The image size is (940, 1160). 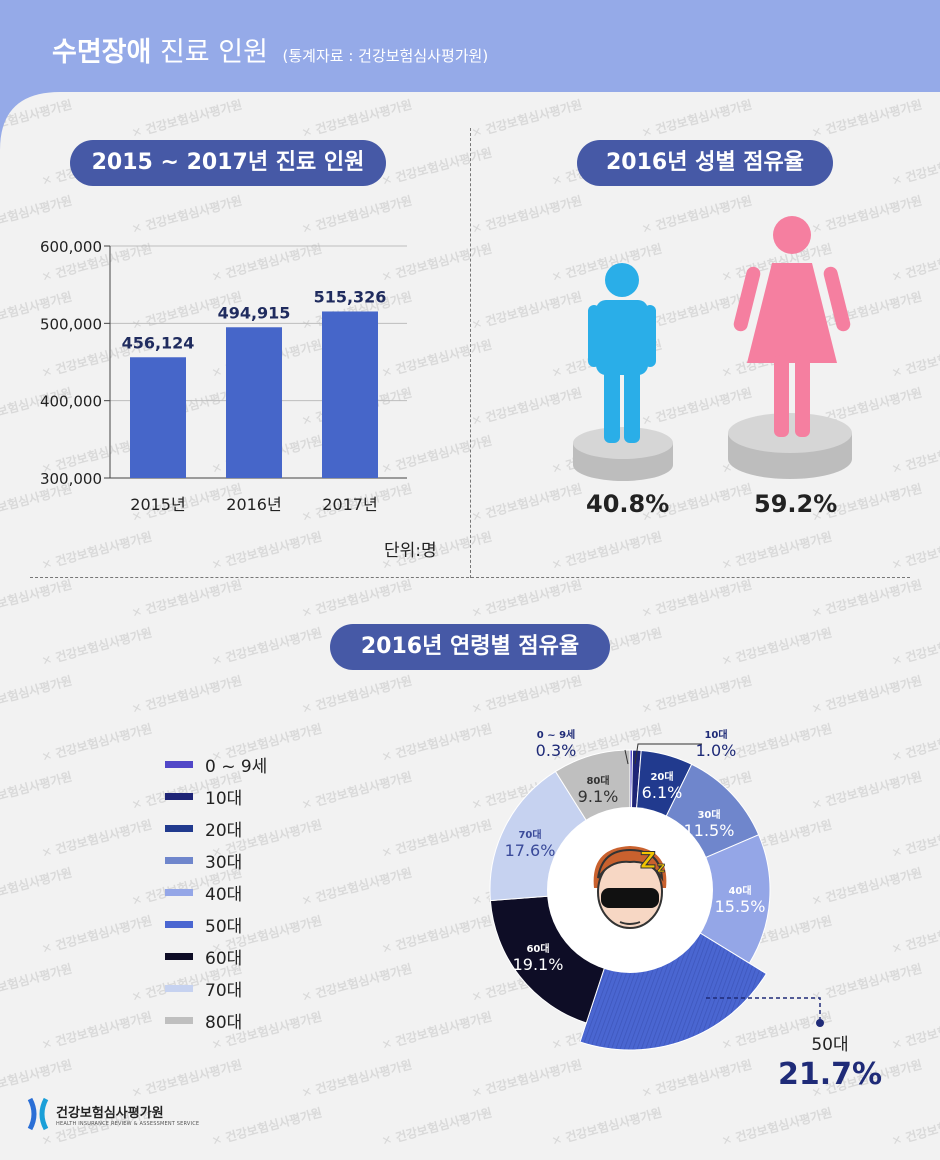 I want to click on section-divider-vertical, so click(x=470, y=353).